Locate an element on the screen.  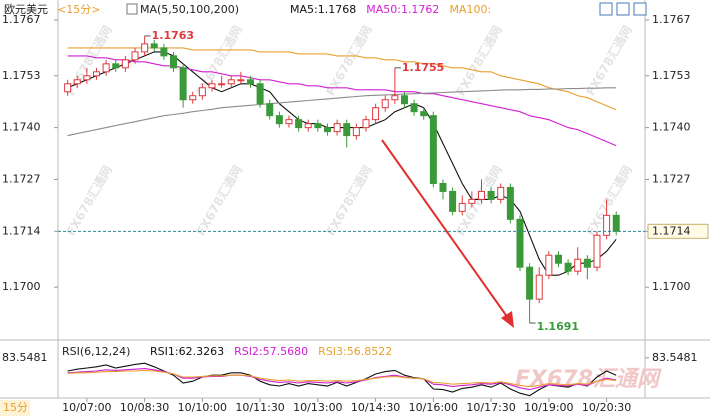
rsi-tick-label: 83.5481 is located at coordinates (25, 357).